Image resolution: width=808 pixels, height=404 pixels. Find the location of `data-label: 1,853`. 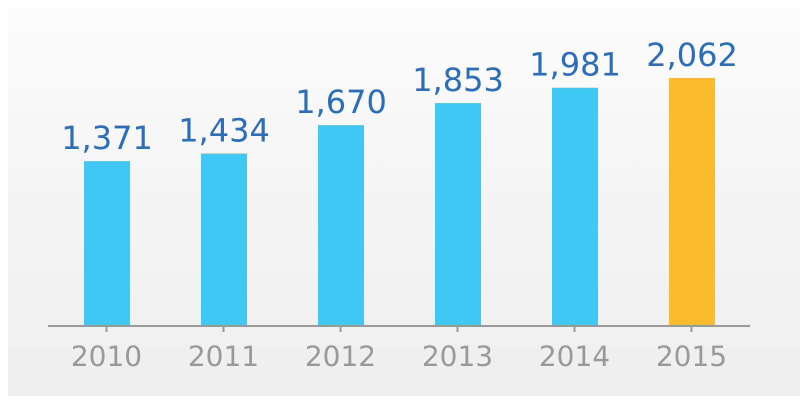

data-label: 1,853 is located at coordinates (458, 80).